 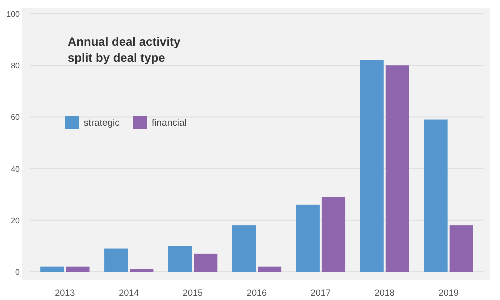 What do you see at coordinates (16, 221) in the screenshot?
I see `y-tick-label: 20` at bounding box center [16, 221].